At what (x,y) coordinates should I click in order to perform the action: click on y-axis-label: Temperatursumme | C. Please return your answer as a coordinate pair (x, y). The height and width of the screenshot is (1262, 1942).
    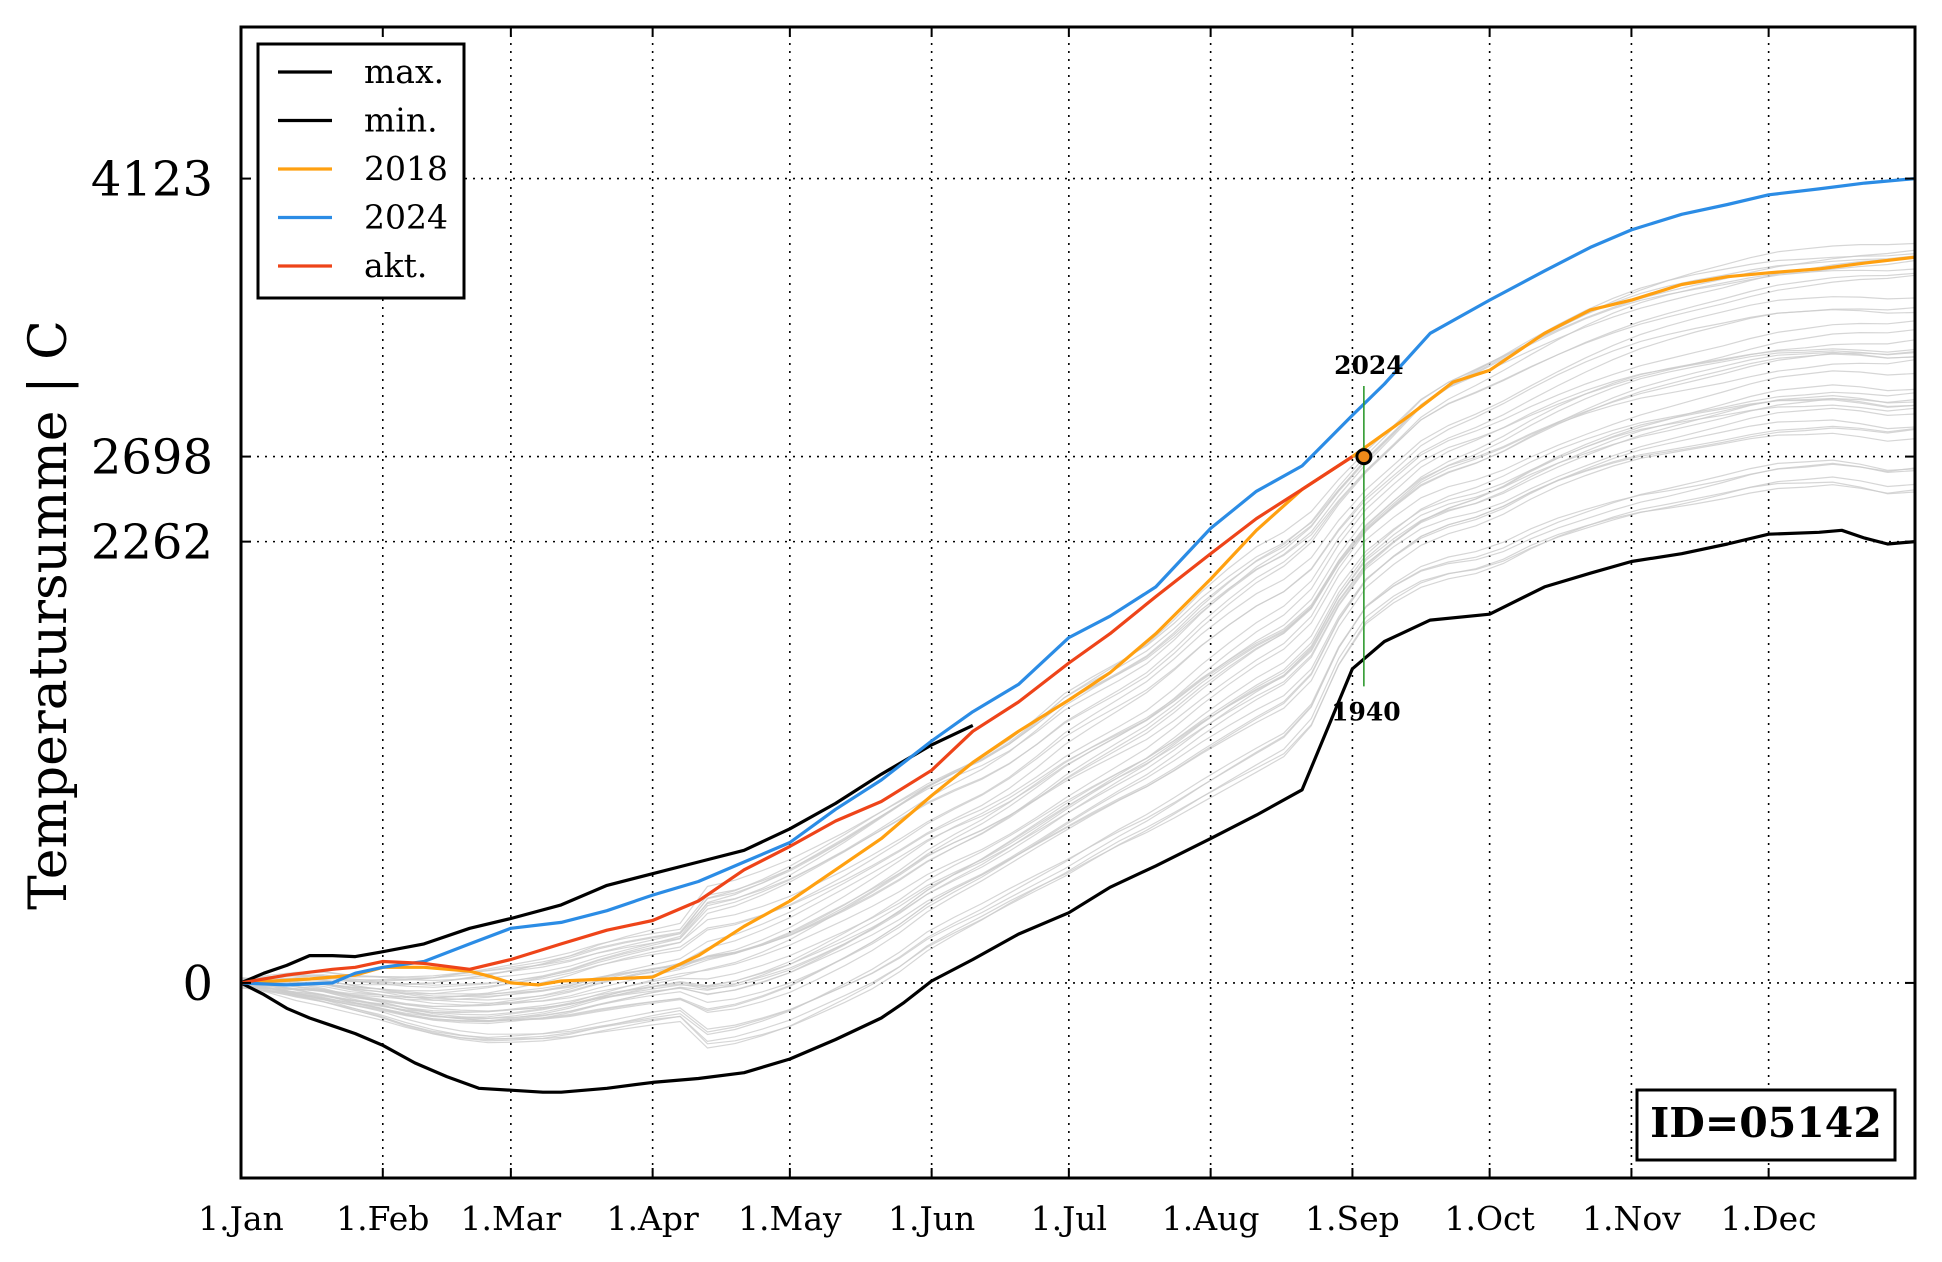
    Looking at the image, I should click on (49, 615).